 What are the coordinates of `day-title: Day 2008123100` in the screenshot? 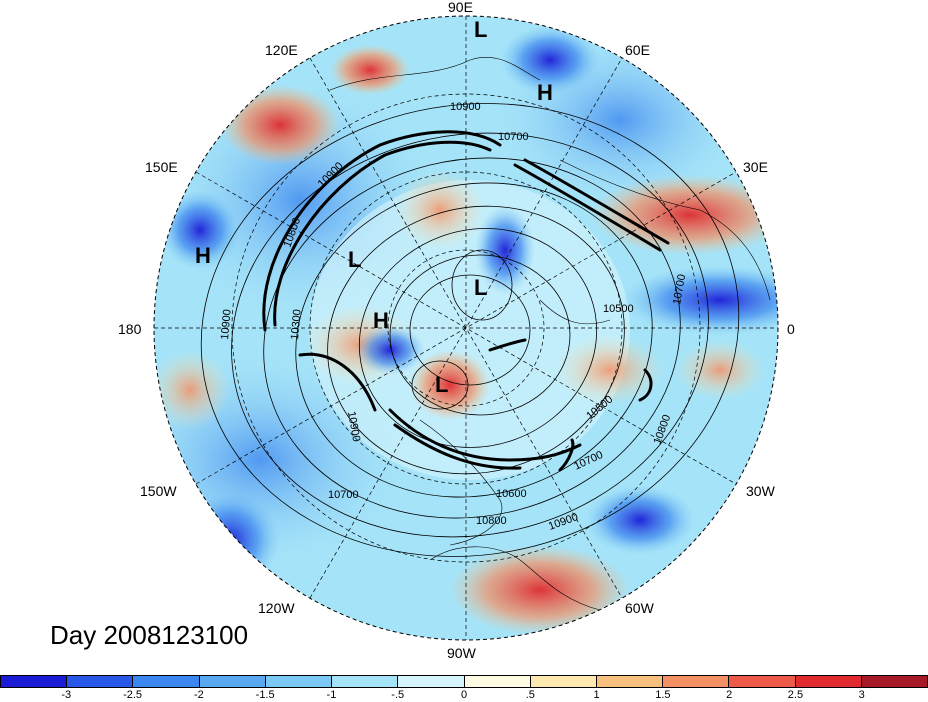 It's located at (149, 635).